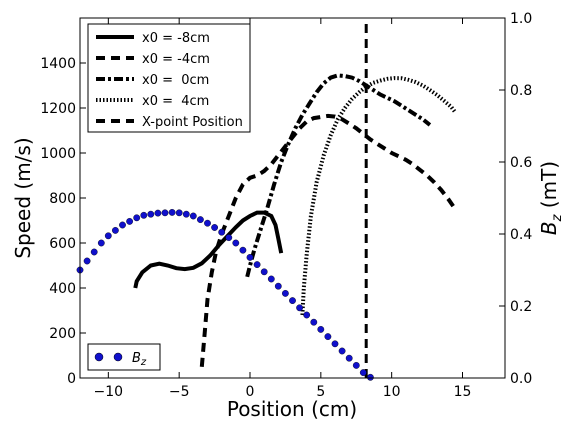 This screenshot has width=576, height=432. I want to click on y-tick-label: 200, so click(62, 334).